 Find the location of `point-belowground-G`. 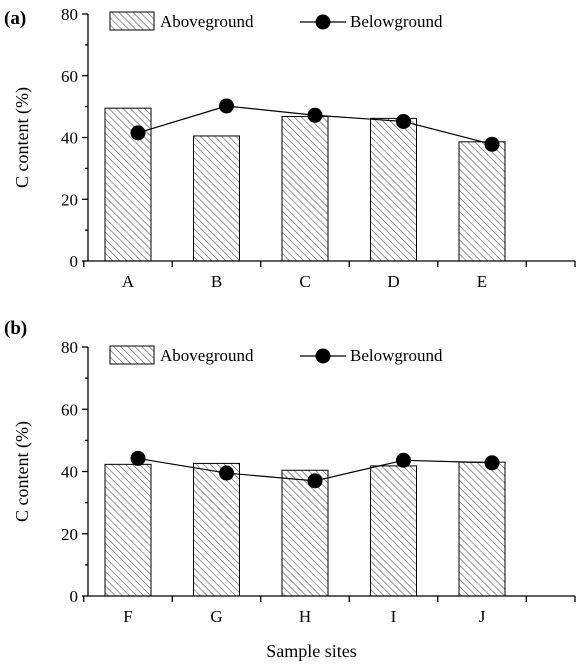

point-belowground-G is located at coordinates (226, 473).